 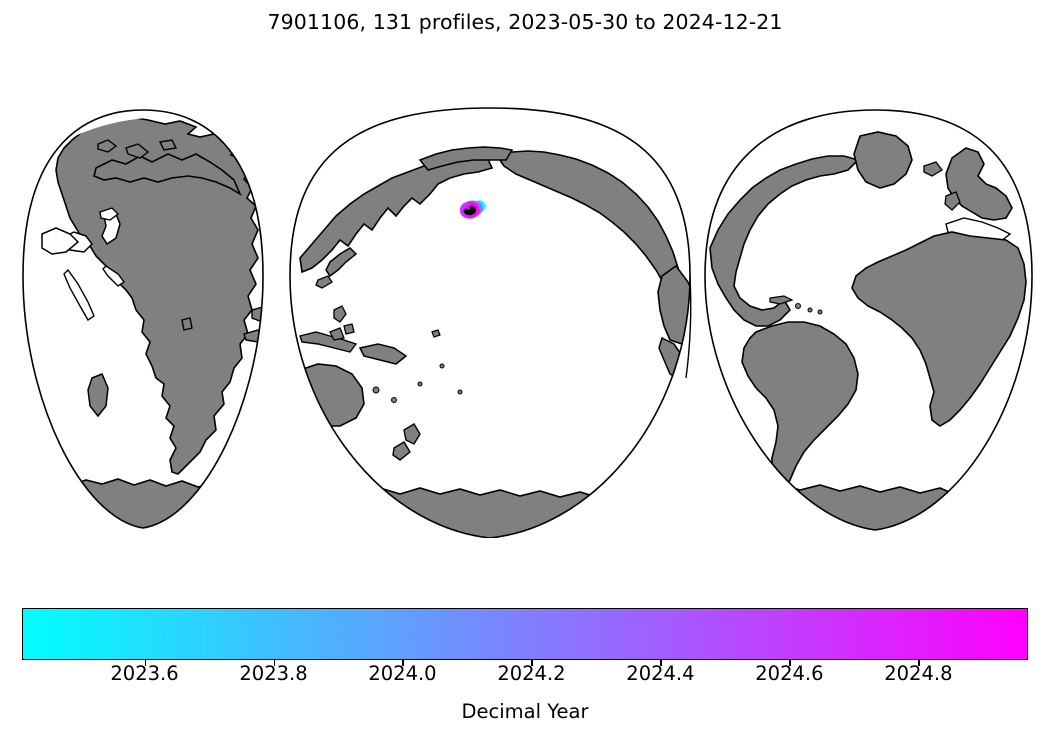 What do you see at coordinates (589, 225) in the screenshot?
I see `landmass-alaska` at bounding box center [589, 225].